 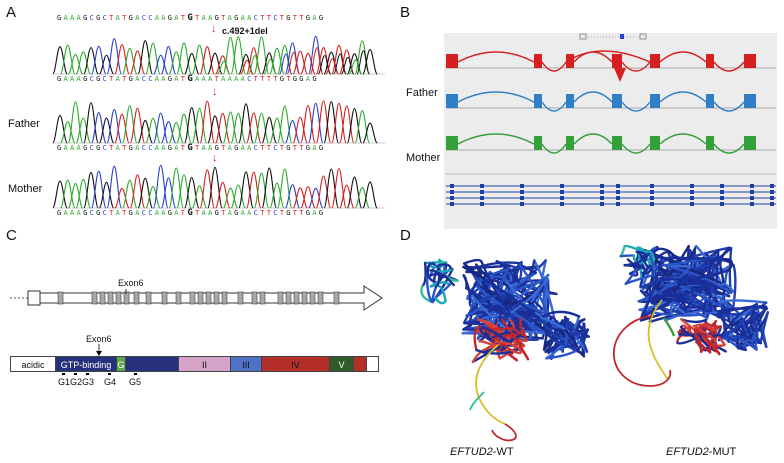 I want to click on domain-iii: III, so click(x=246, y=364).